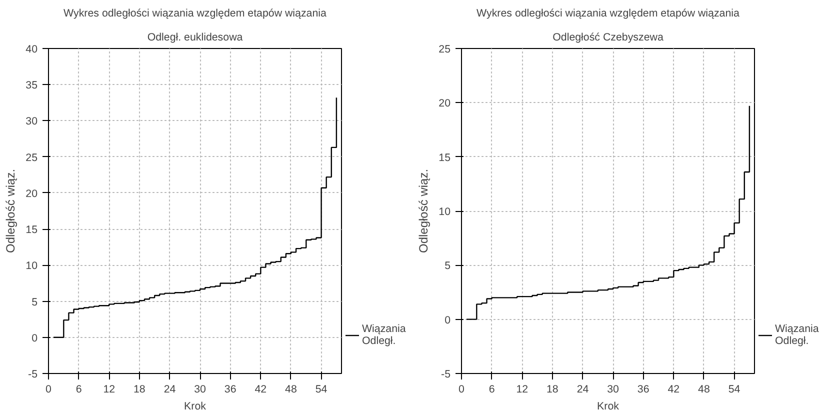  What do you see at coordinates (32, 86) in the screenshot?
I see `y-tick-label: 35` at bounding box center [32, 86].